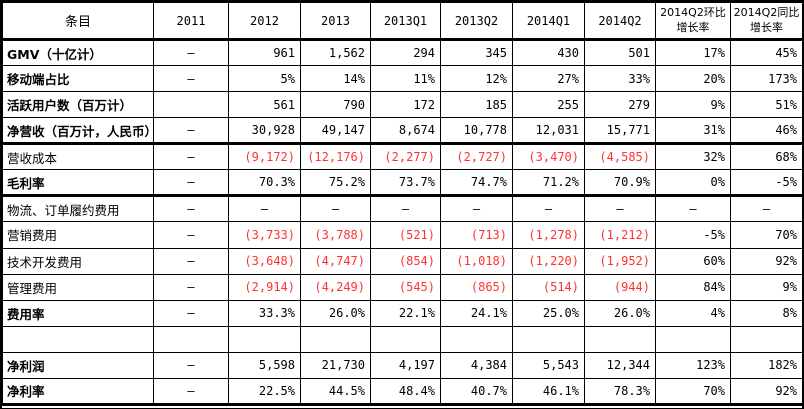 Image resolution: width=804 pixels, height=409 pixels. What do you see at coordinates (78, 21) in the screenshot?
I see `column-header-item: 条目` at bounding box center [78, 21].